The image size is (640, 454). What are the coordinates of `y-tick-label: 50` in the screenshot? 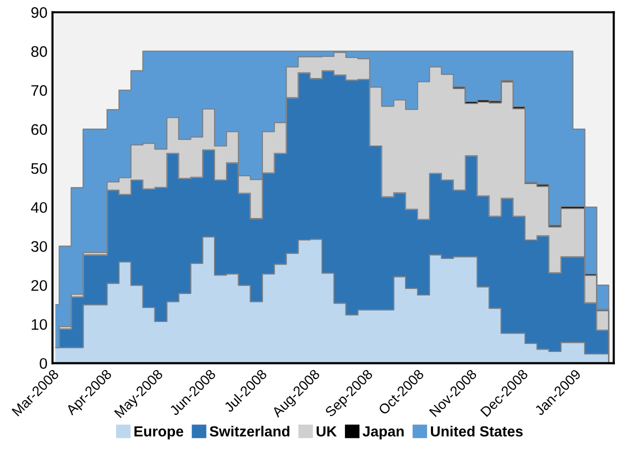 It's located at (39, 168).